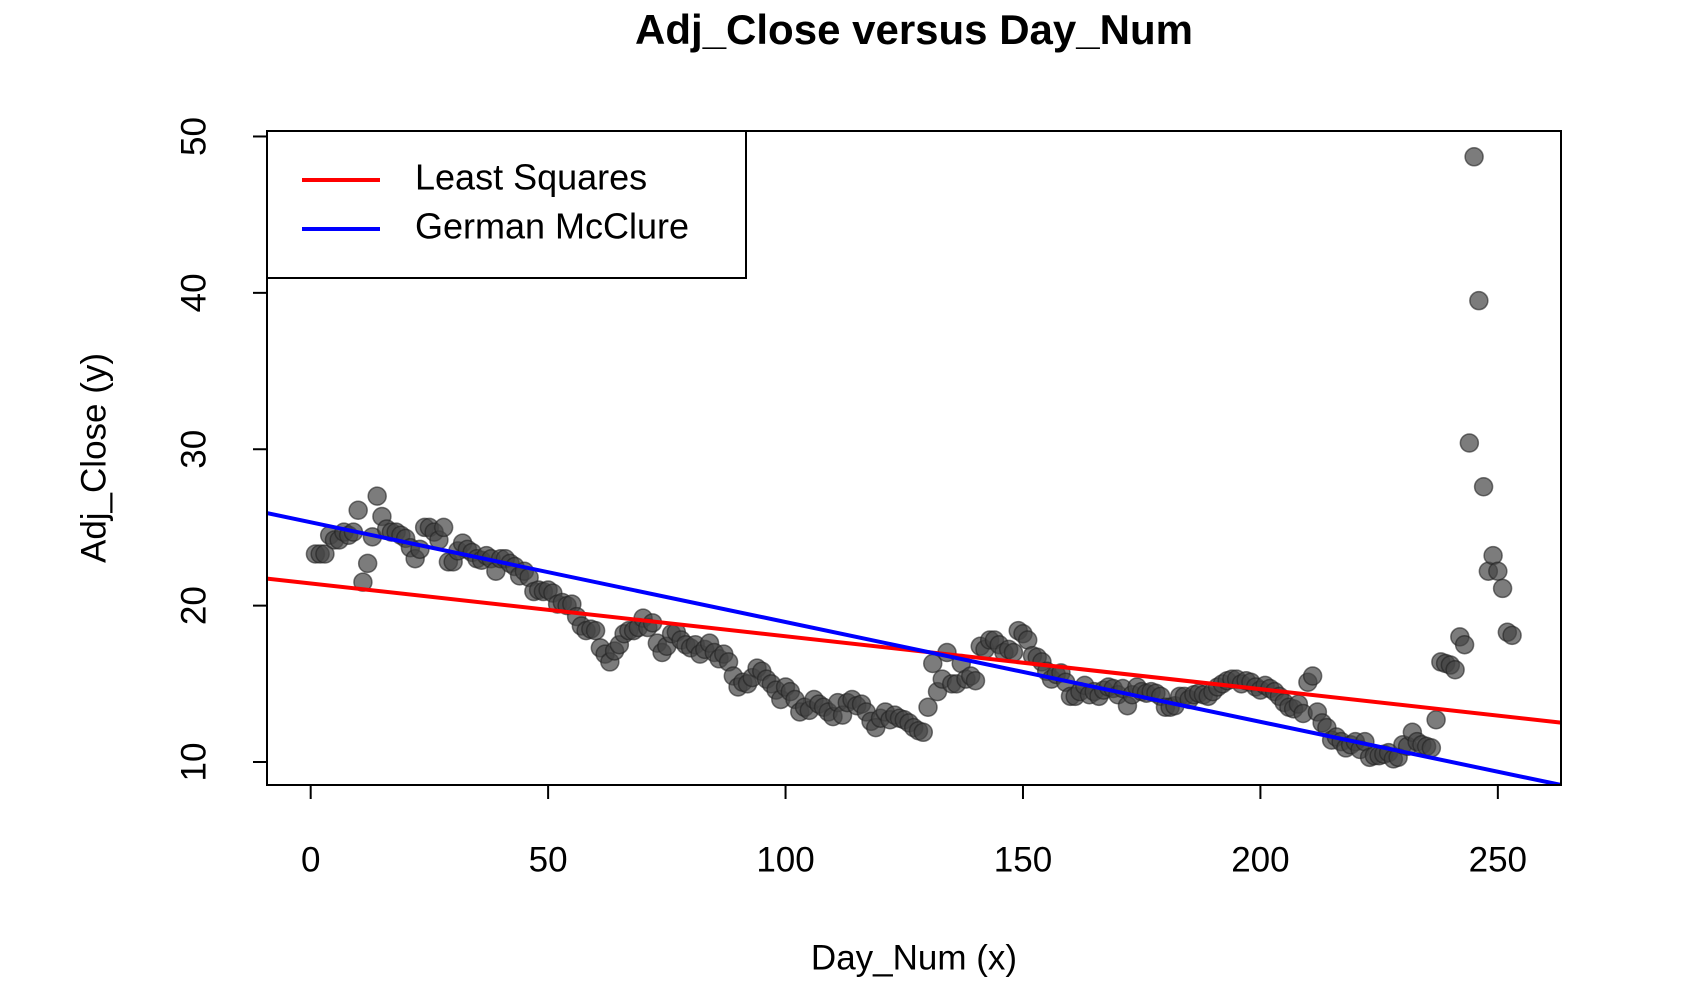  I want to click on x-tick-label: 250, so click(1498, 859).